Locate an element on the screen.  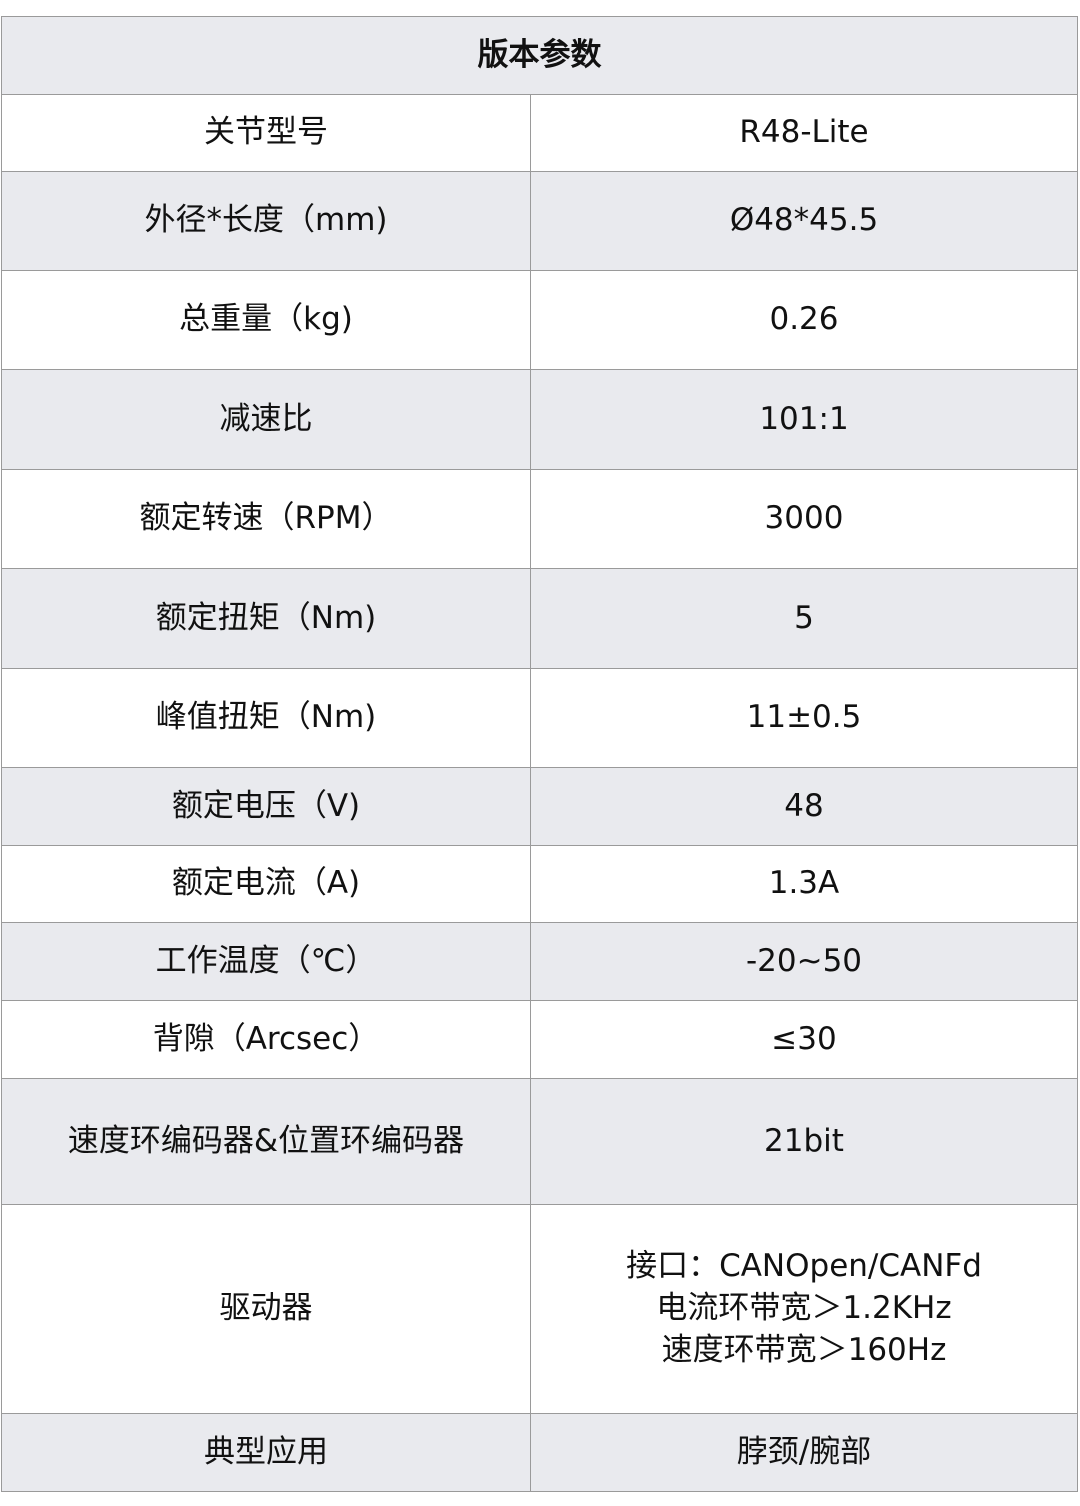
param-value-line: 5 is located at coordinates (804, 617).